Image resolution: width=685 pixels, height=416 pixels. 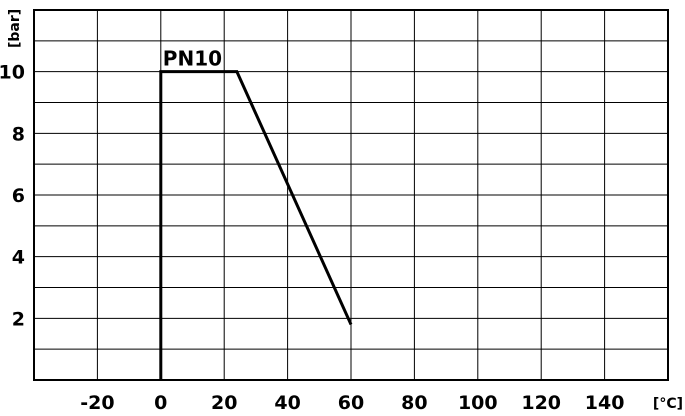 What do you see at coordinates (287, 403) in the screenshot?
I see `x-tick-label: 40` at bounding box center [287, 403].